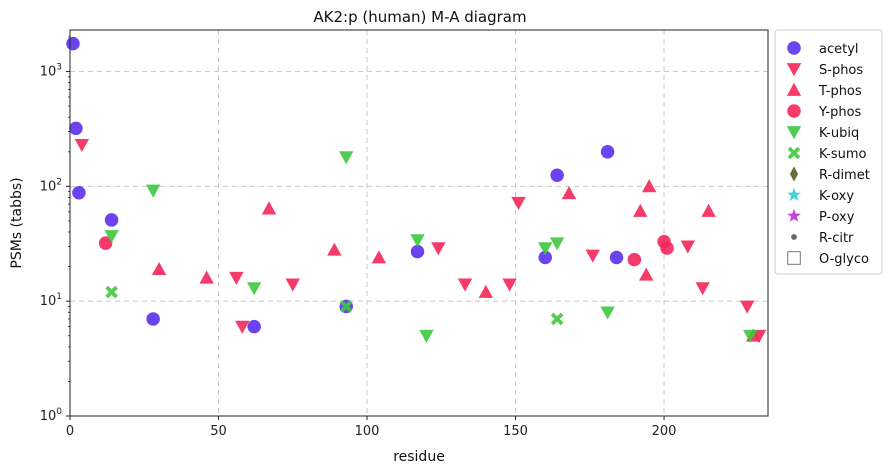 This screenshot has height=474, width=889. I want to click on series-y-phos, so click(386, 250).